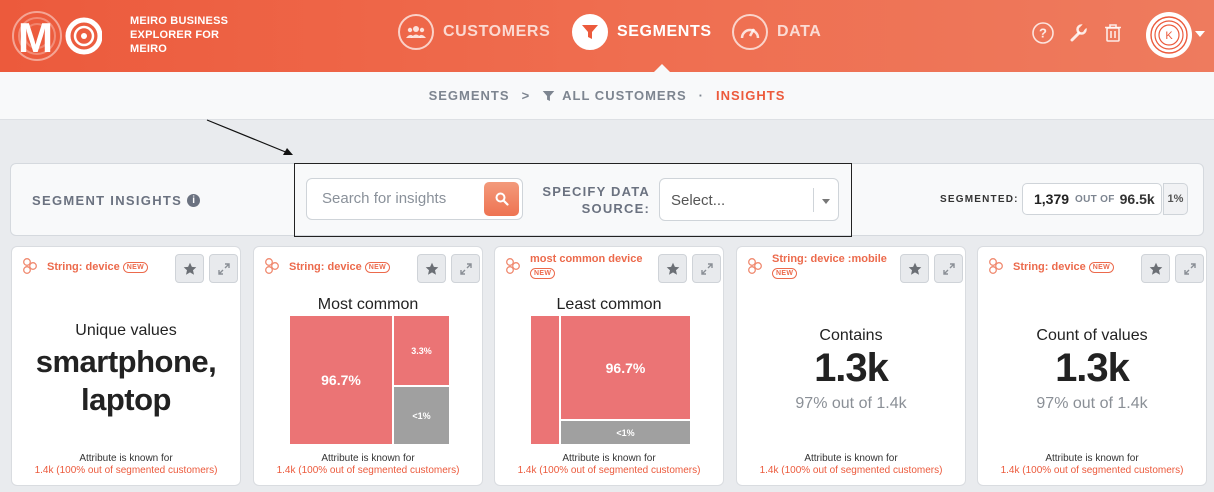 Image resolution: width=1214 pixels, height=492 pixels. What do you see at coordinates (107, 200) in the screenshot?
I see `segment-insights-label: SEGMENT INSIGHTS` at bounding box center [107, 200].